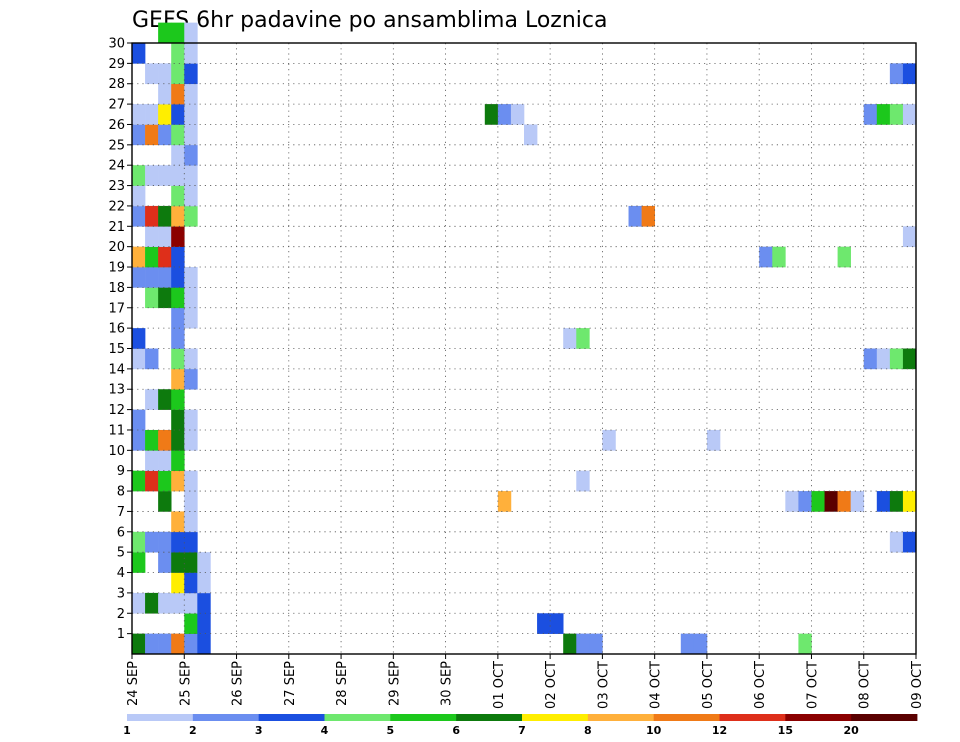  What do you see at coordinates (116, 145) in the screenshot?
I see `y-tick-label: 25` at bounding box center [116, 145].